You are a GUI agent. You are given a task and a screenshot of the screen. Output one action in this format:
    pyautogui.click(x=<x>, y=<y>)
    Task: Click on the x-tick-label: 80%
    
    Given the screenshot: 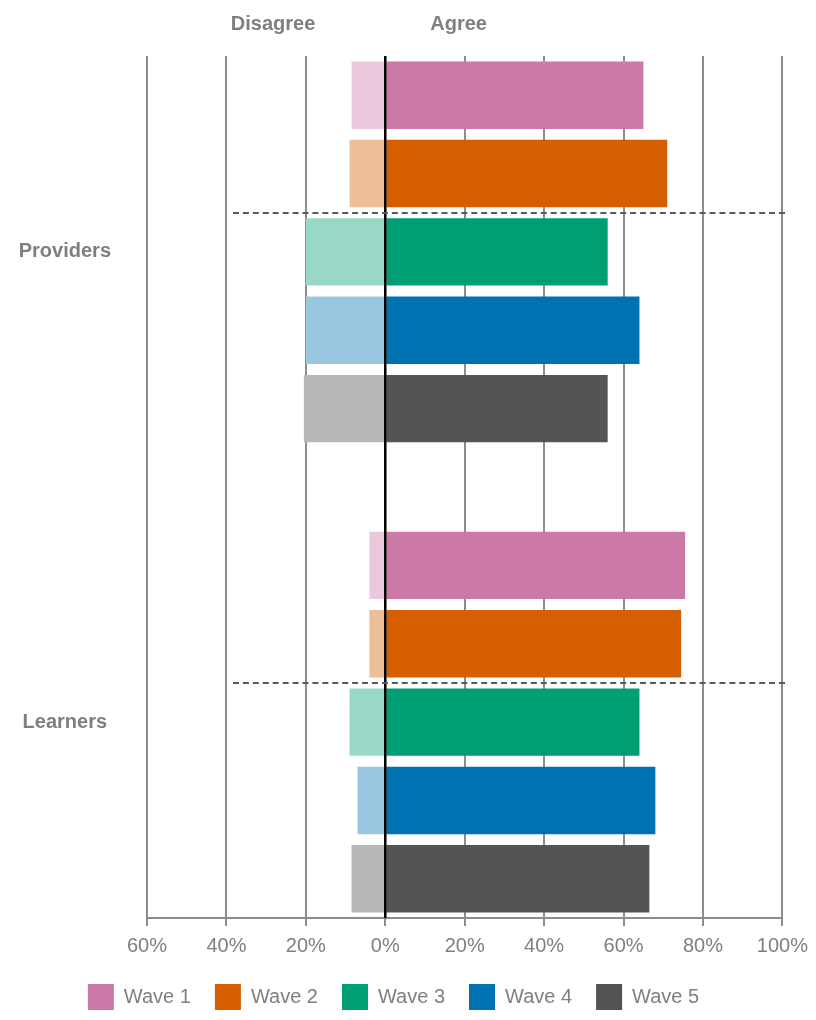 What is the action you would take?
    pyautogui.click(x=703, y=944)
    